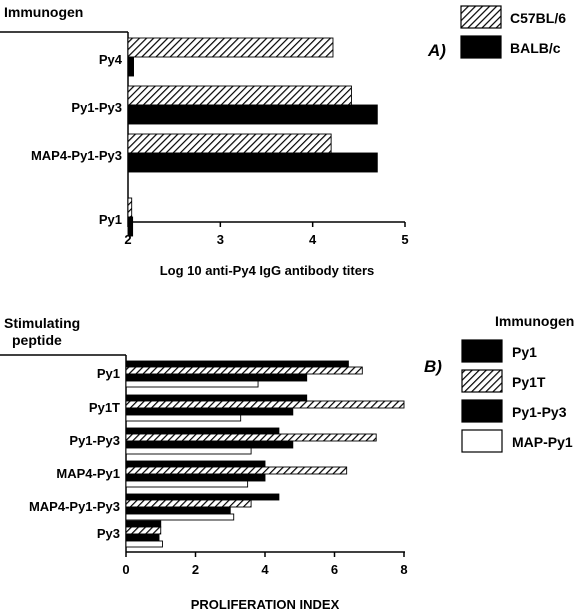 The width and height of the screenshot is (587, 613). Describe the element at coordinates (202, 497) in the screenshot. I see `bar-map4-py1-py3-py1` at that location.